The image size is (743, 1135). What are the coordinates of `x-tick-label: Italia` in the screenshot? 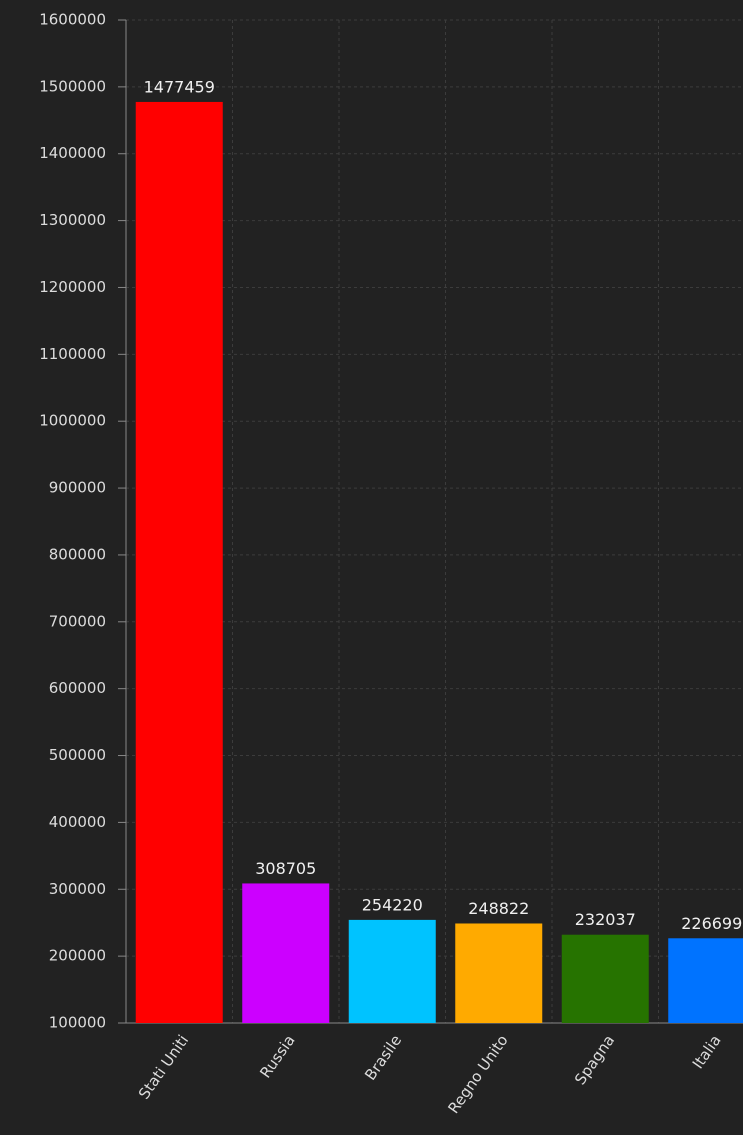 It's located at (707, 1052).